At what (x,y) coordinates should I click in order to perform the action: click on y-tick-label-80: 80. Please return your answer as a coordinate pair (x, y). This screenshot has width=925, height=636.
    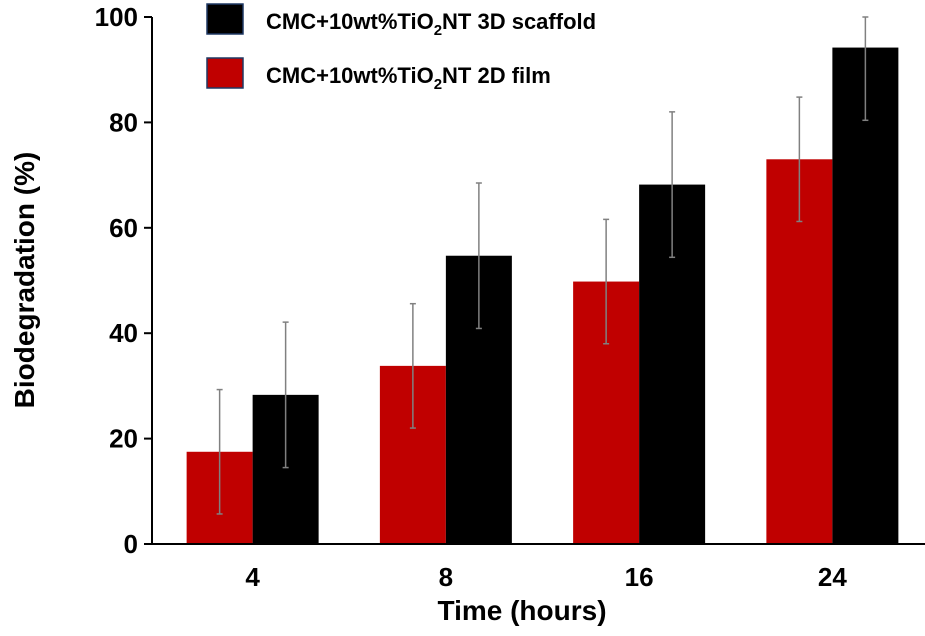
    Looking at the image, I should click on (123, 122).